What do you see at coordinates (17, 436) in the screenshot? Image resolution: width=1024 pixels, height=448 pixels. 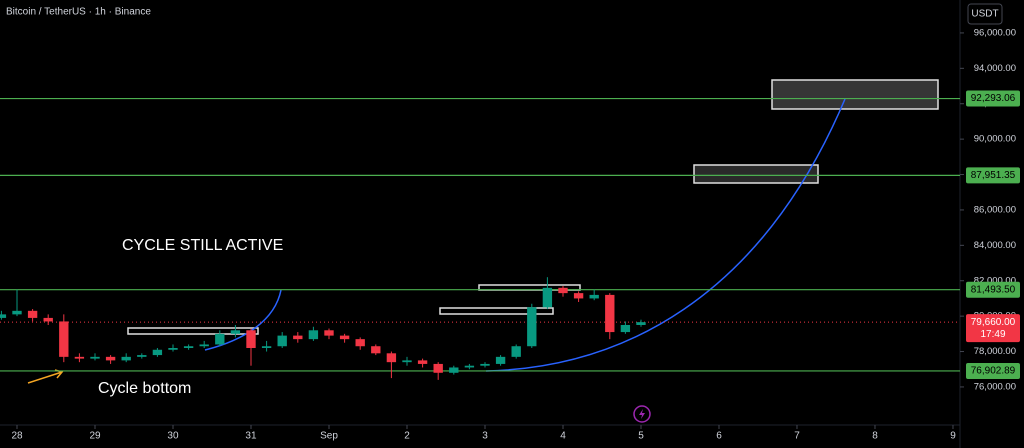 I see `x-tick-label: 28` at bounding box center [17, 436].